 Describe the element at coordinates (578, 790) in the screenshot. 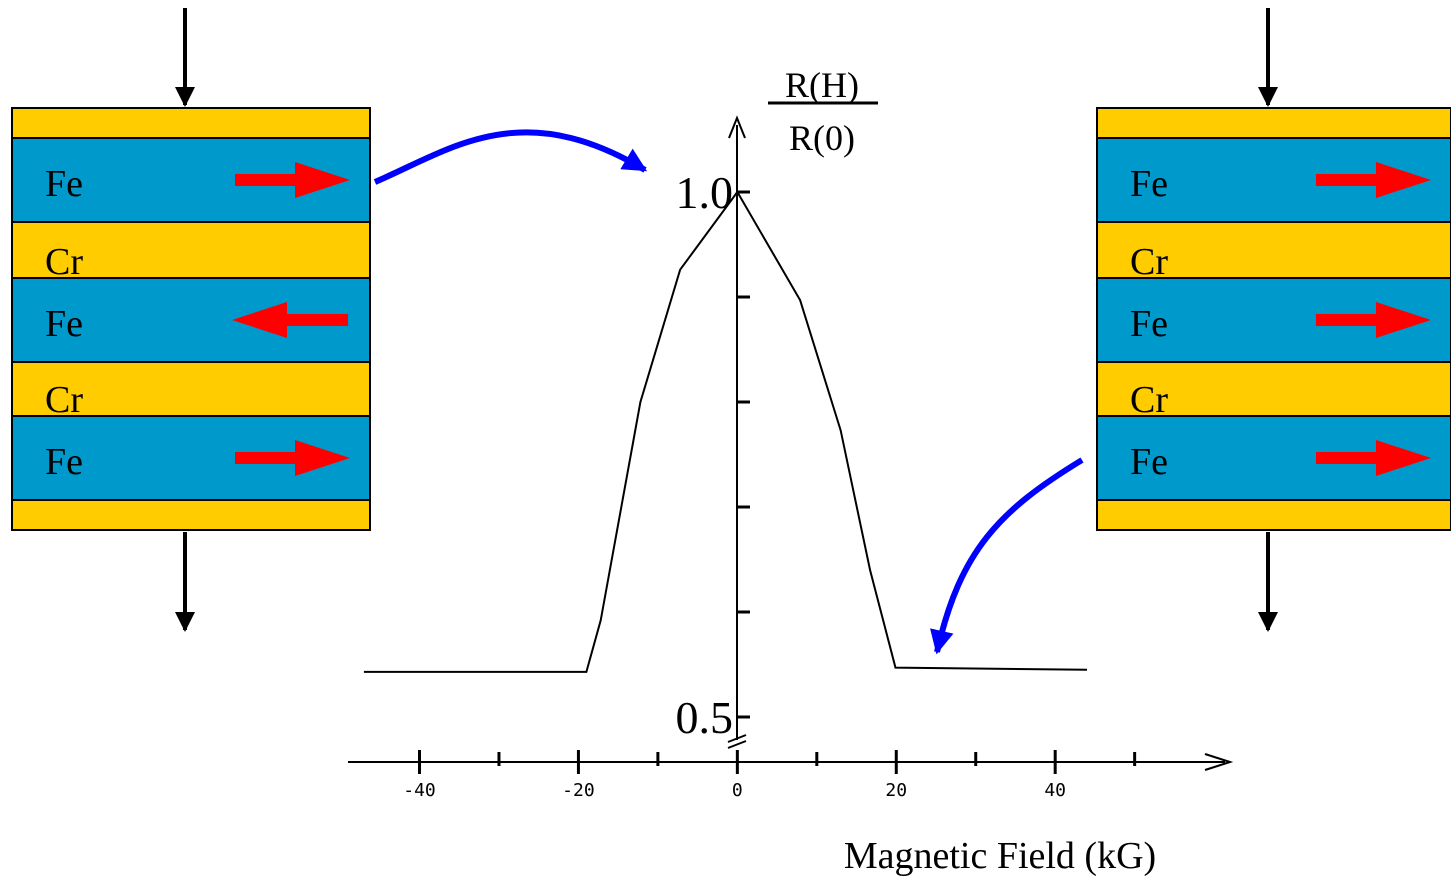

I see `x-tick-label: -20` at that location.